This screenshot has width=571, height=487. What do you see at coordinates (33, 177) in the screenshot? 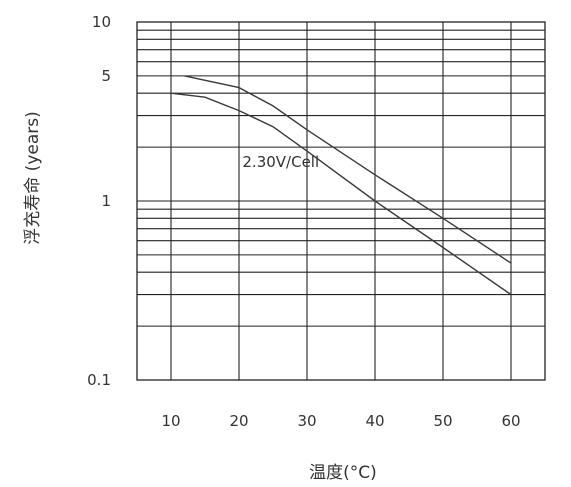
I see `y-axis-title: 浮充寿命 (years)` at bounding box center [33, 177].